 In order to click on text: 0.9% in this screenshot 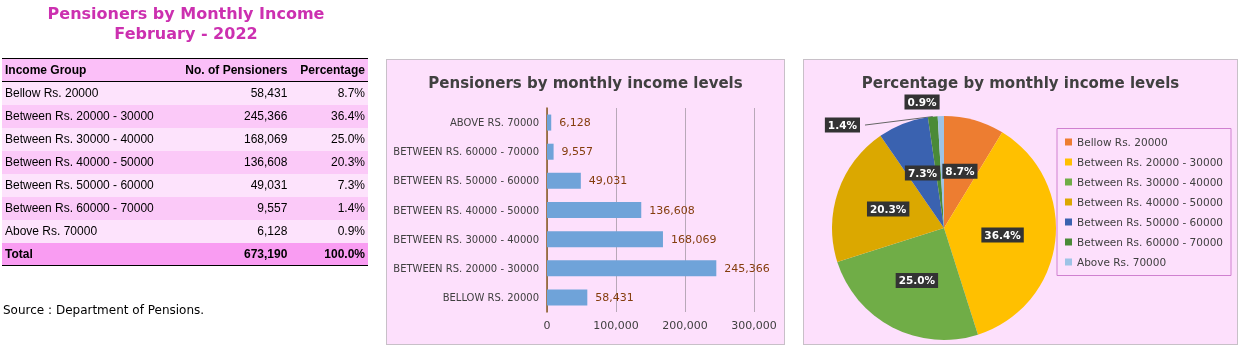, I will do `click(329, 231)`.